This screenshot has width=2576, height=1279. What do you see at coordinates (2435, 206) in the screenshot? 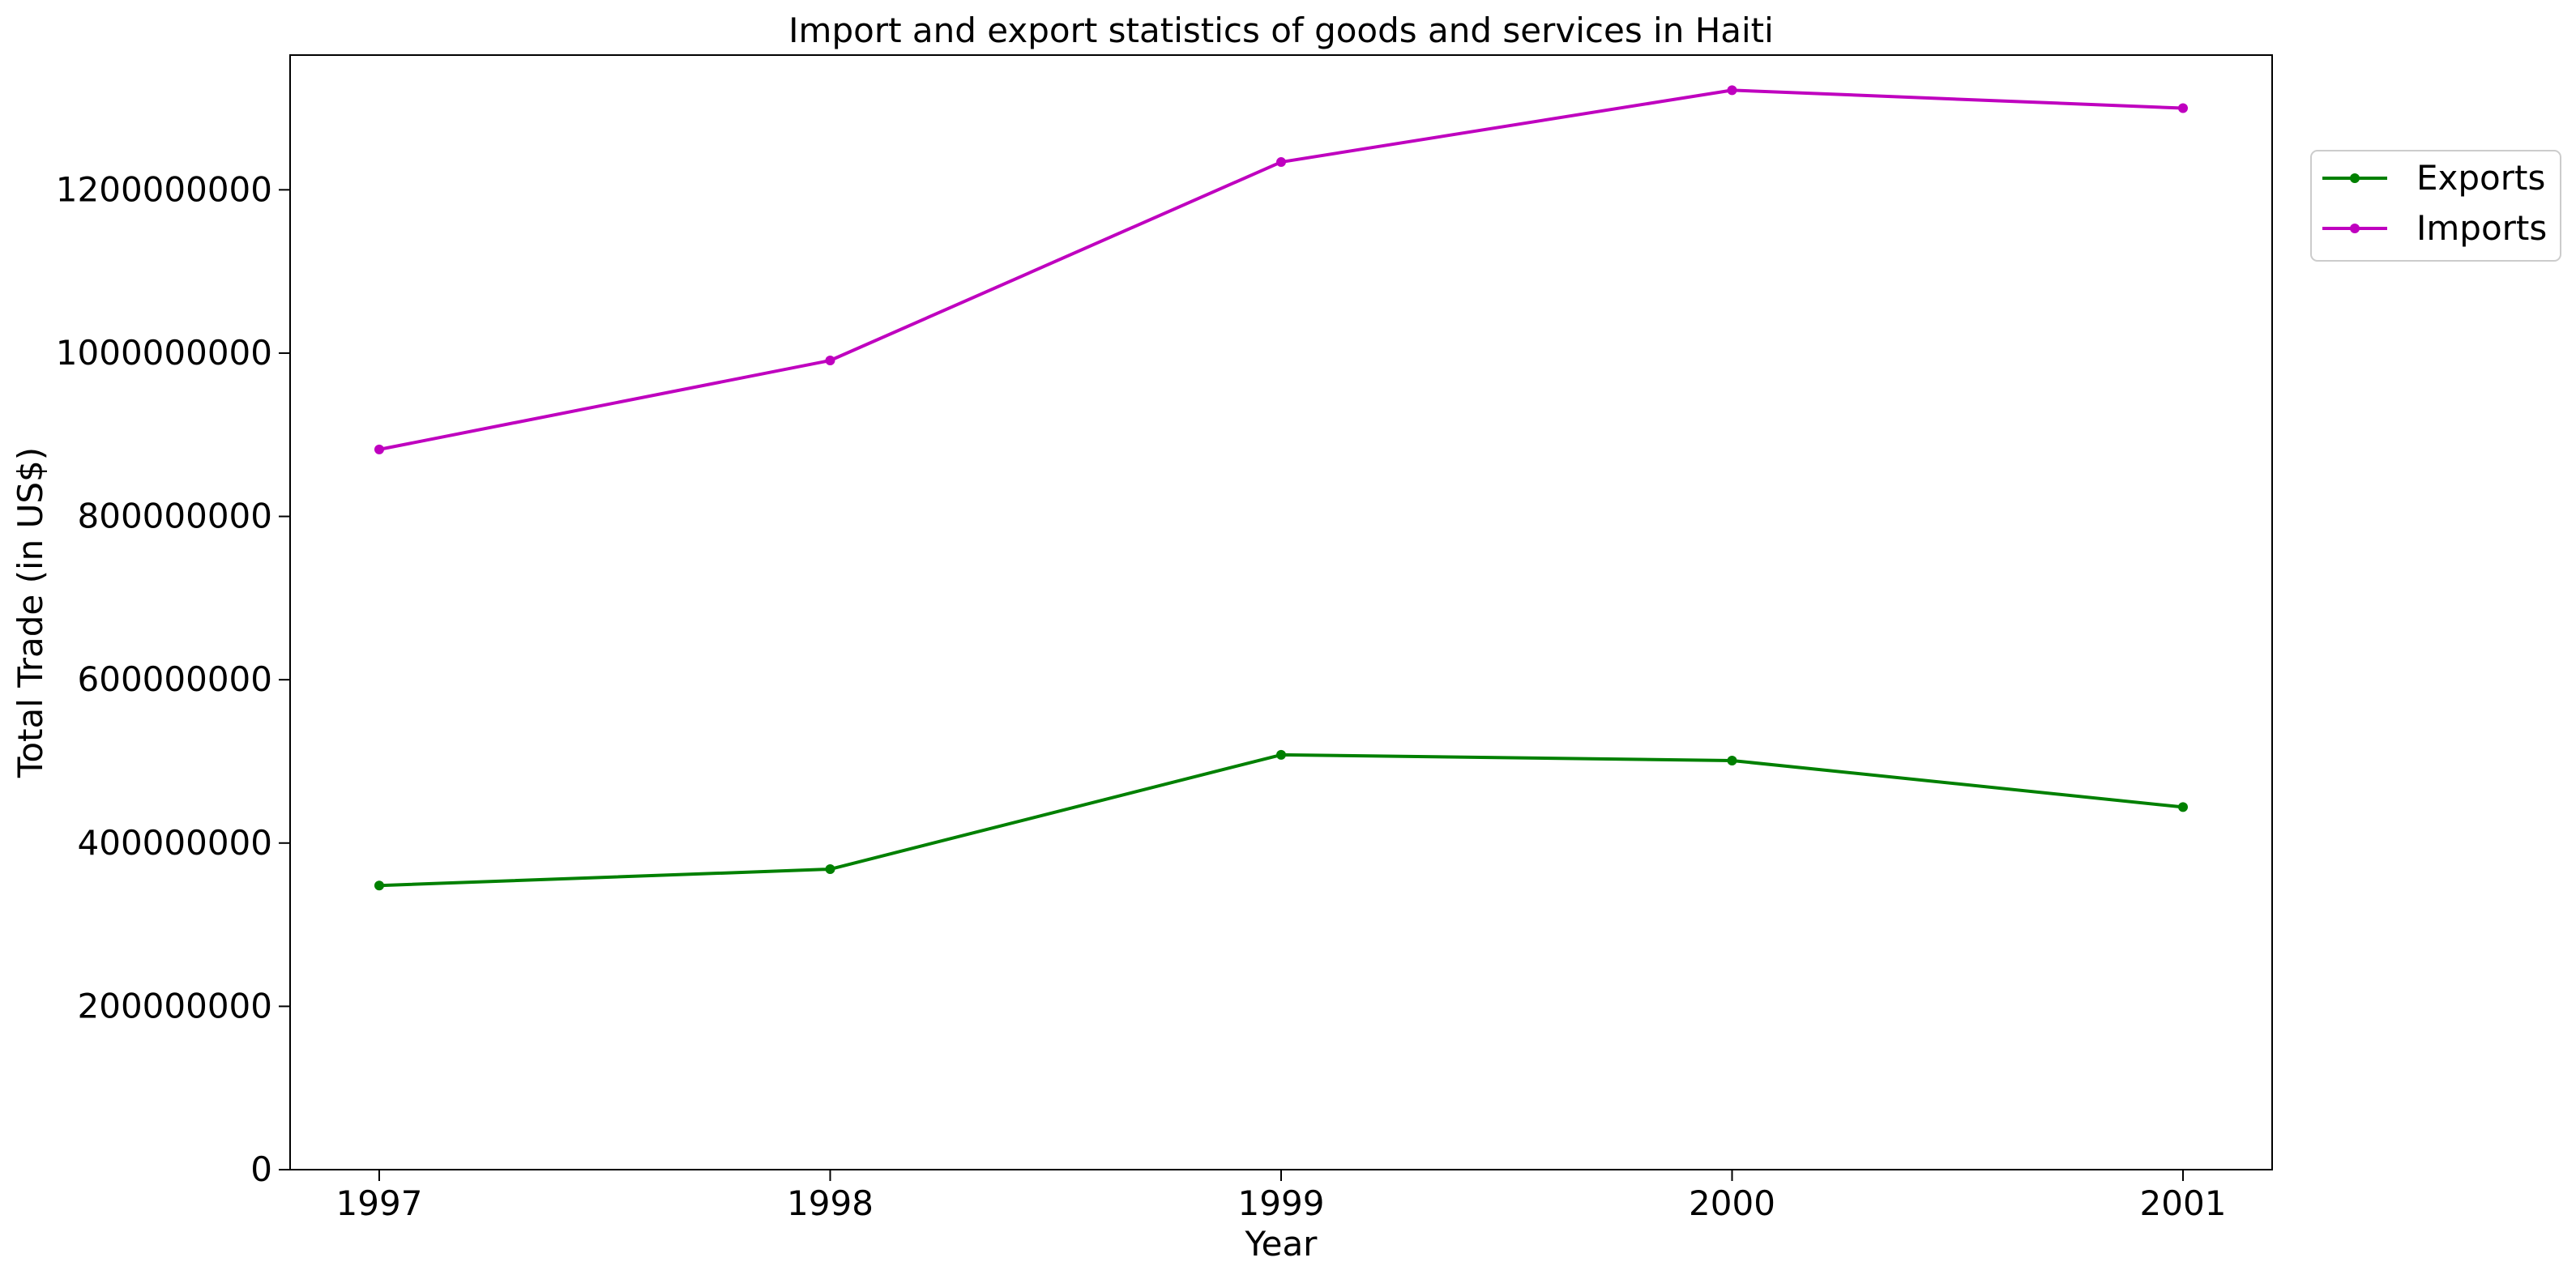
I see `legend: Exports Imports` at bounding box center [2435, 206].